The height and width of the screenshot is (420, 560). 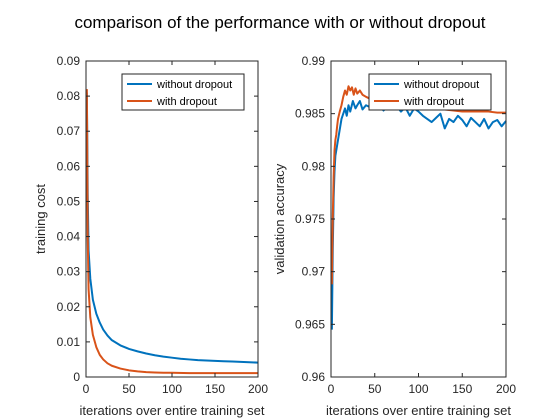 I want to click on y-tick-label: 0.98, so click(x=314, y=166).